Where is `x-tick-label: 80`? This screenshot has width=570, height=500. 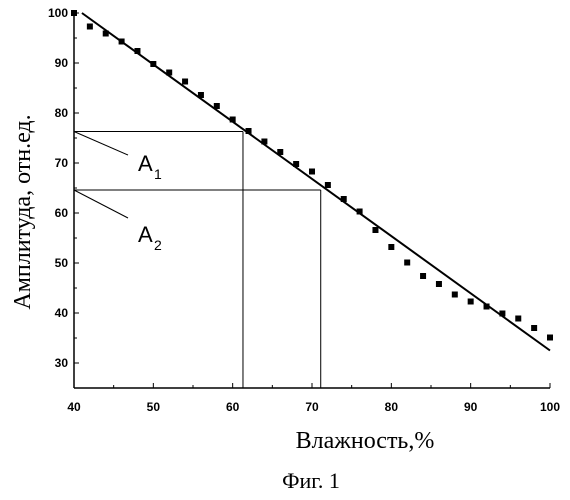
x-tick-label: 80 is located at coordinates (392, 407).